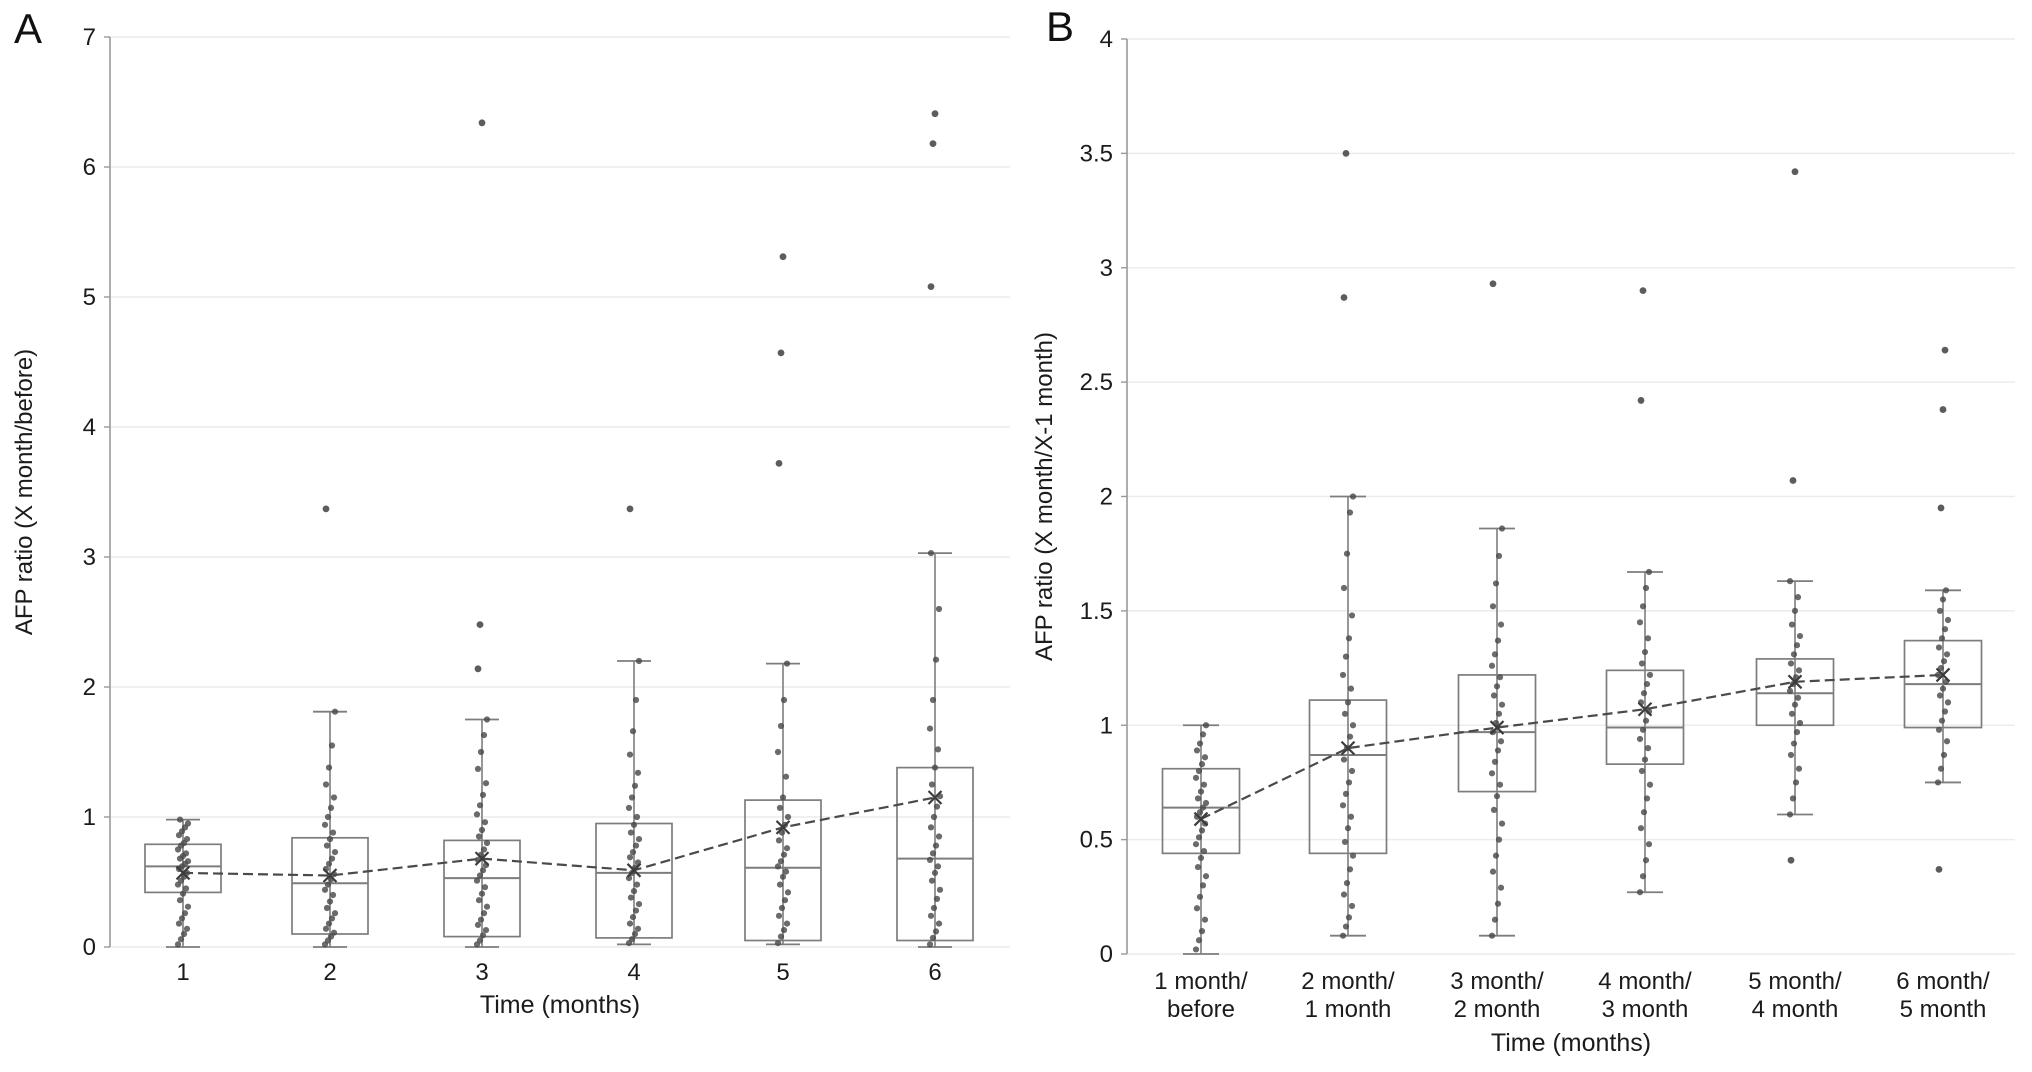  What do you see at coordinates (89, 297) in the screenshot?
I see `y-tick-label: 5` at bounding box center [89, 297].